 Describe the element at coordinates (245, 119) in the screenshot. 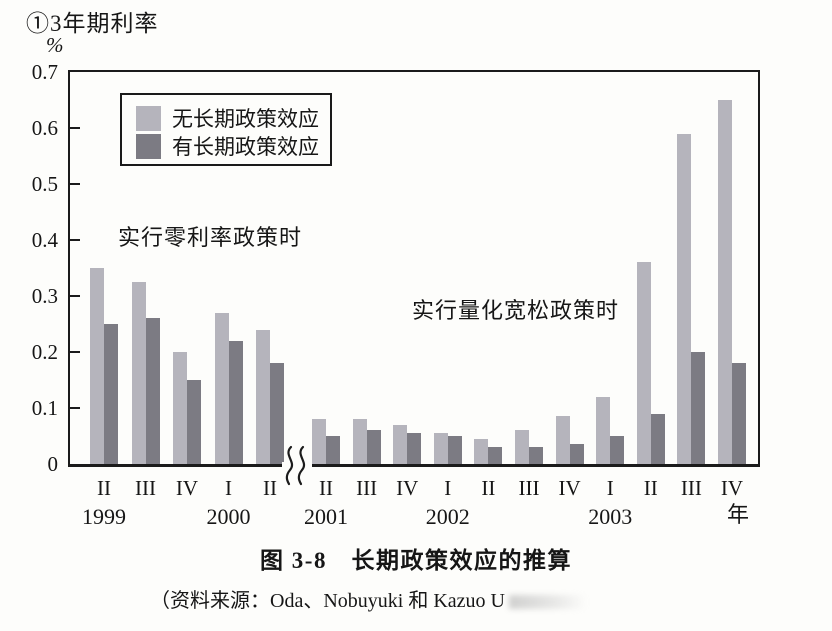

I see `legend-label: 无长期政策效应` at that location.